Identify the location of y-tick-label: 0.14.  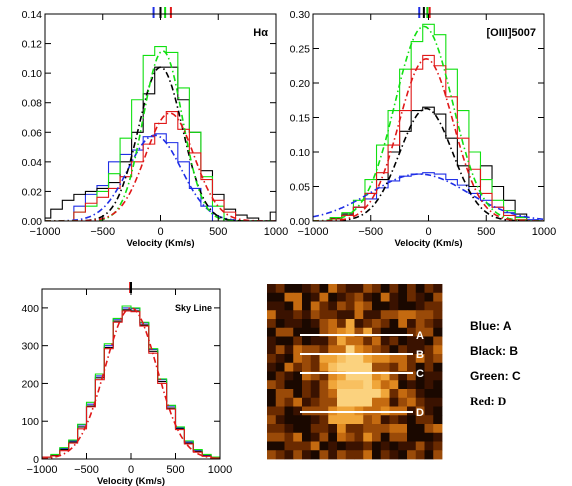
(32, 15).